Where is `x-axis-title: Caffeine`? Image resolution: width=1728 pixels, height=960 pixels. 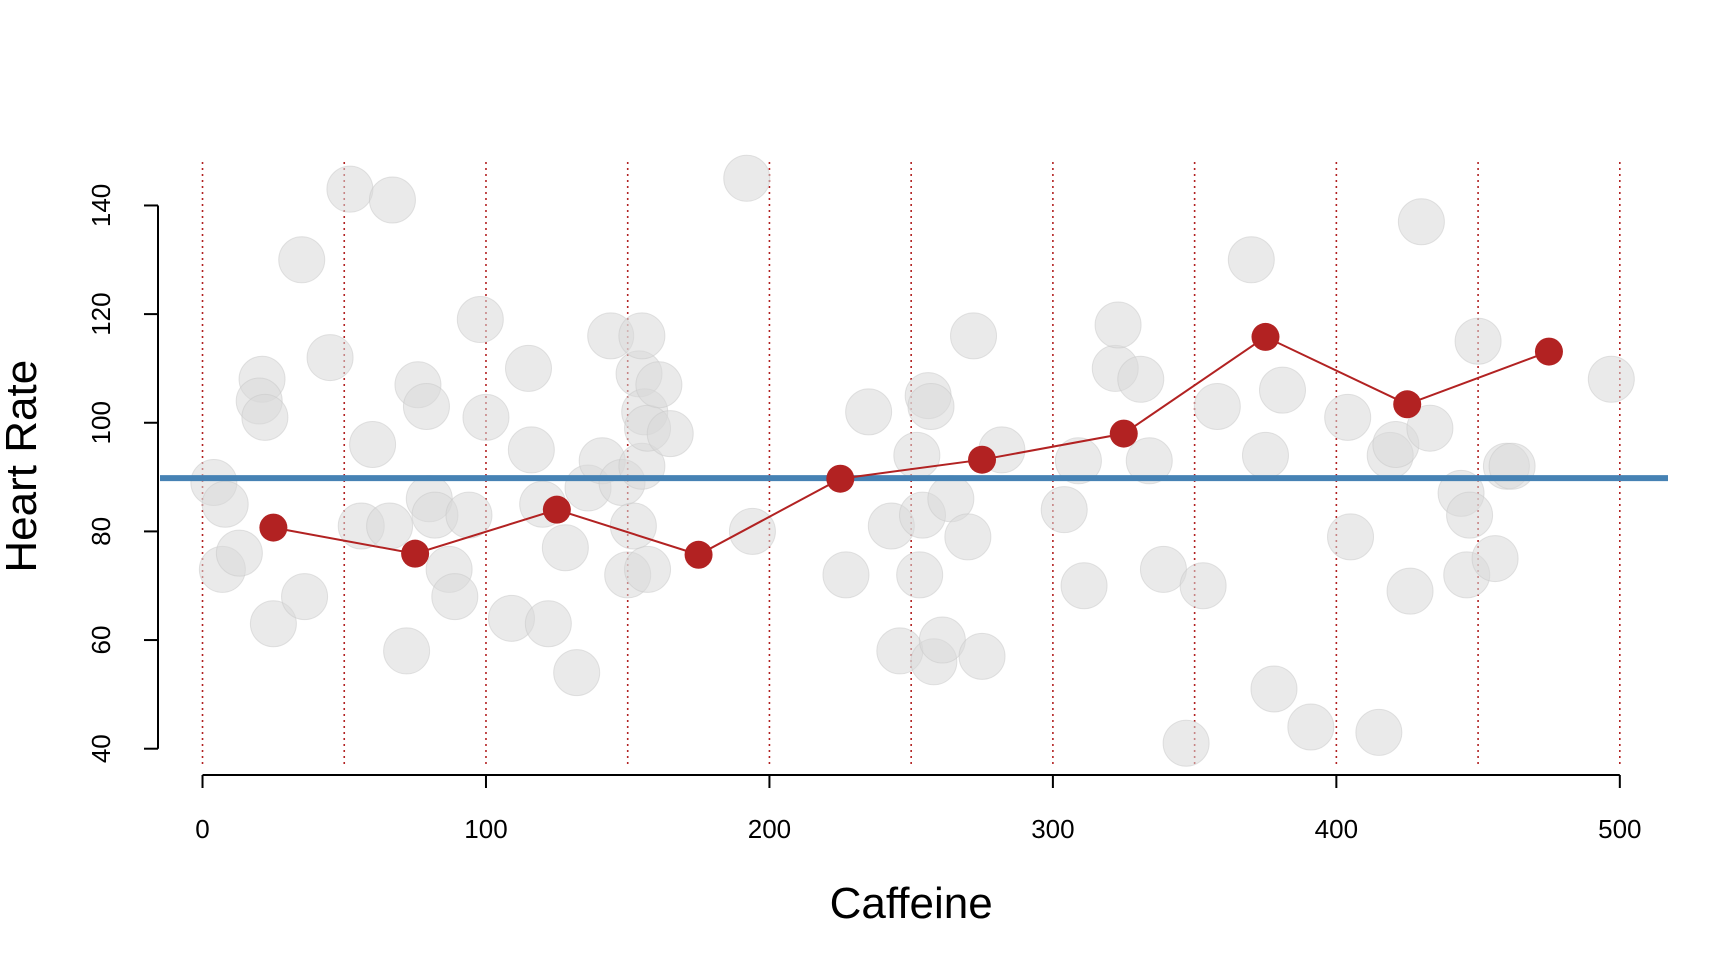
x-axis-title: Caffeine is located at coordinates (911, 903).